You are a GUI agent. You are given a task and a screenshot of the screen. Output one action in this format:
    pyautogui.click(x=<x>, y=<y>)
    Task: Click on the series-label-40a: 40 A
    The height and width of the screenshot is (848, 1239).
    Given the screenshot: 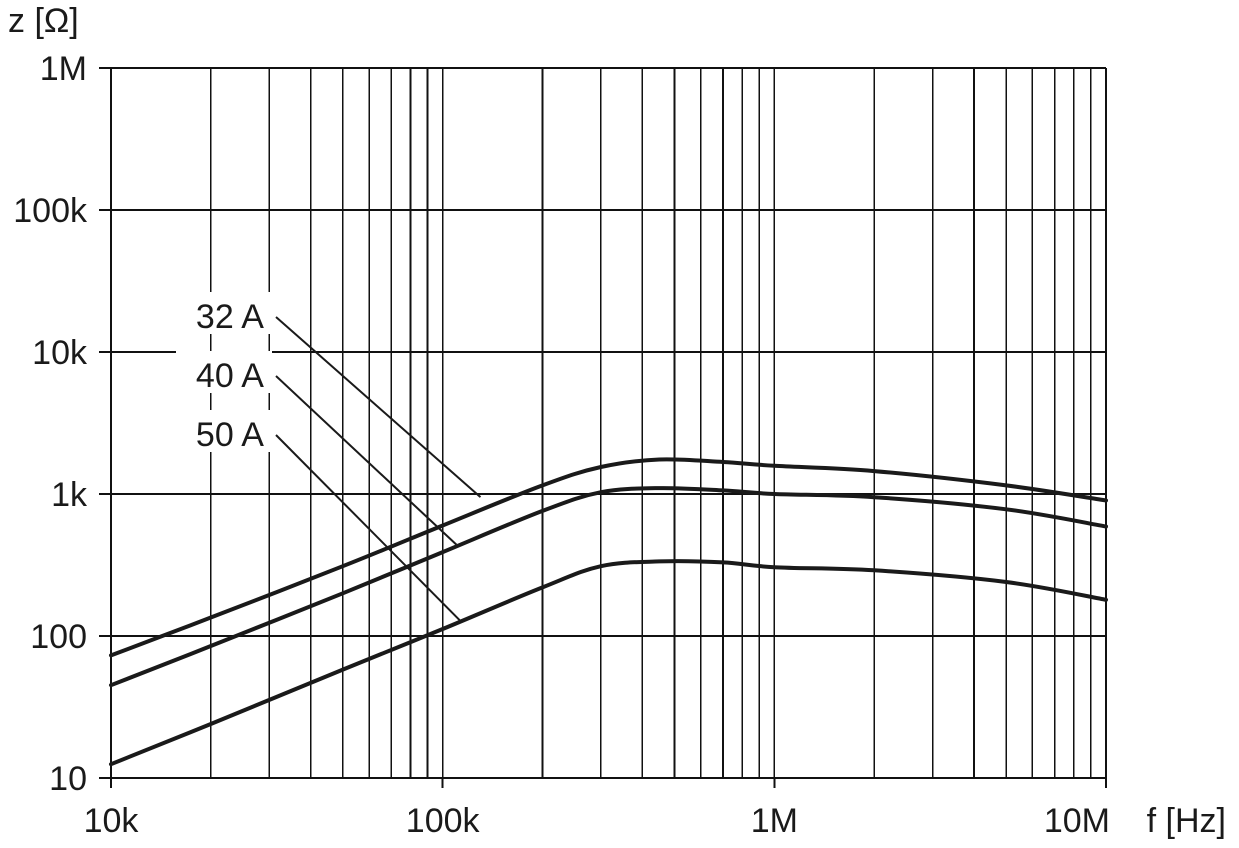 What is the action you would take?
    pyautogui.click(x=230, y=376)
    